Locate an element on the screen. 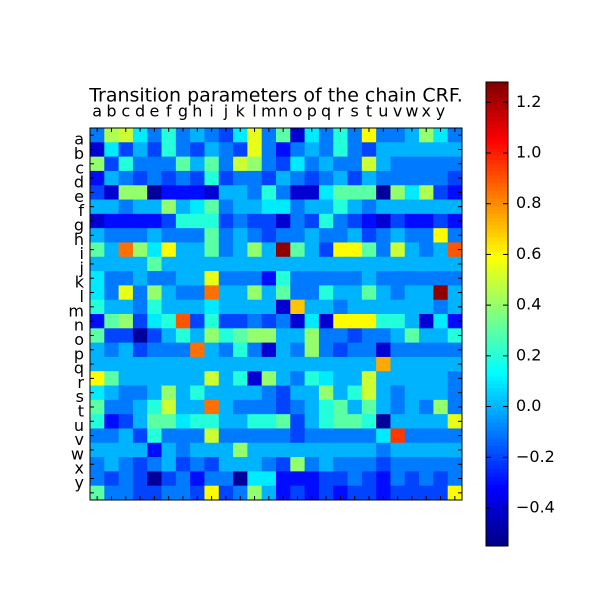 This screenshot has height=600, width=600. colorbar-frame is located at coordinates (497, 314).